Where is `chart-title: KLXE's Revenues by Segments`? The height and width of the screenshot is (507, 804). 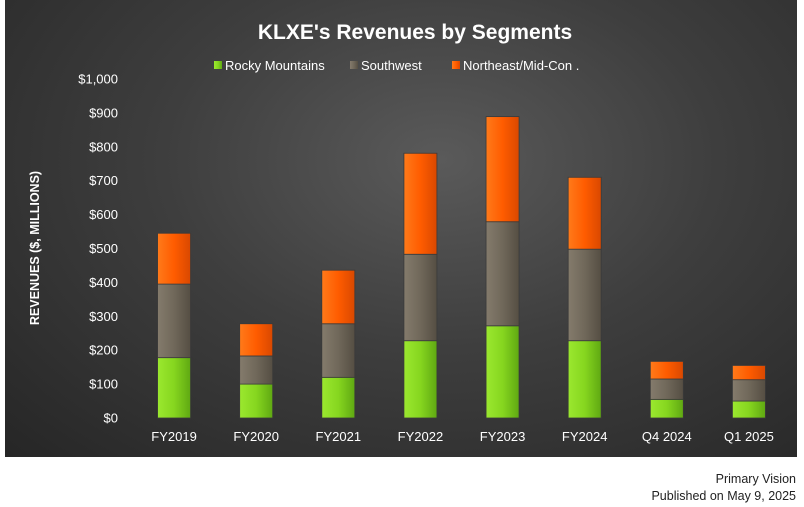
chart-title: KLXE's Revenues by Segments is located at coordinates (415, 32).